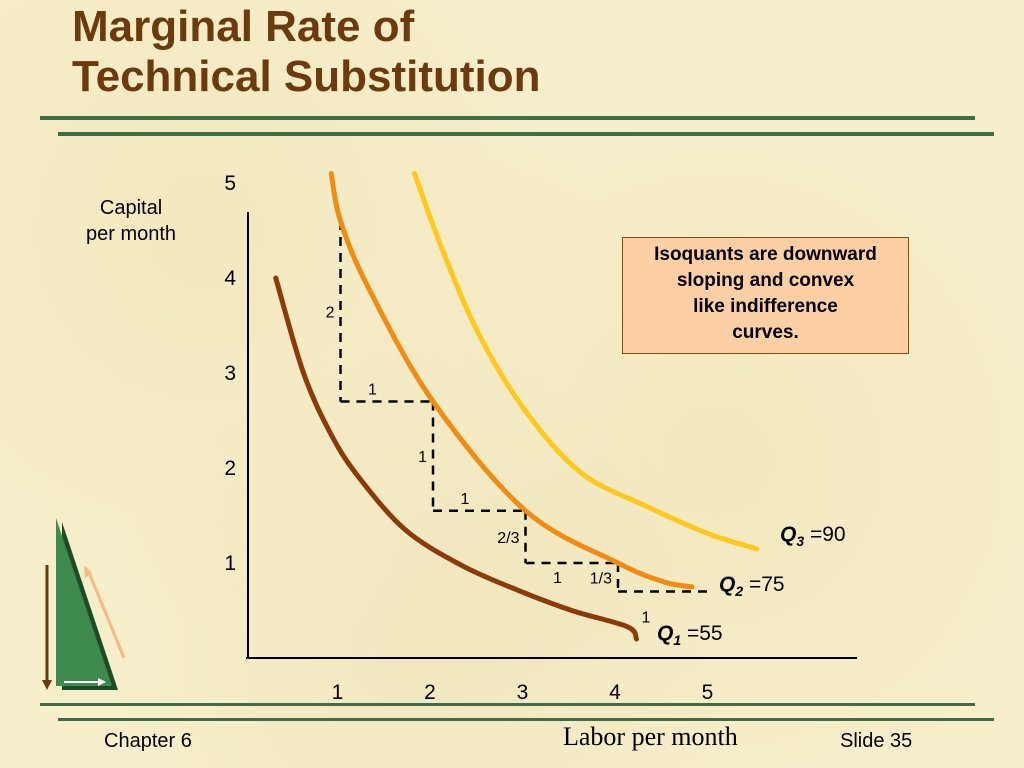 This screenshot has height=768, width=1024. Describe the element at coordinates (690, 635) in the screenshot. I see `series-label-q1: Q1 =55` at that location.